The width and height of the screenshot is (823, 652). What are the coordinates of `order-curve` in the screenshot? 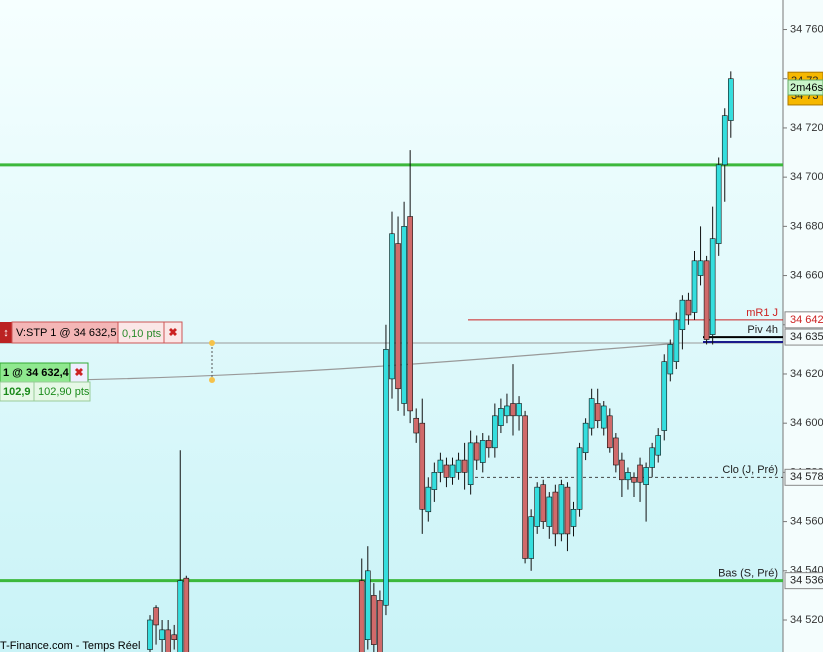 It's located at (340, 362).